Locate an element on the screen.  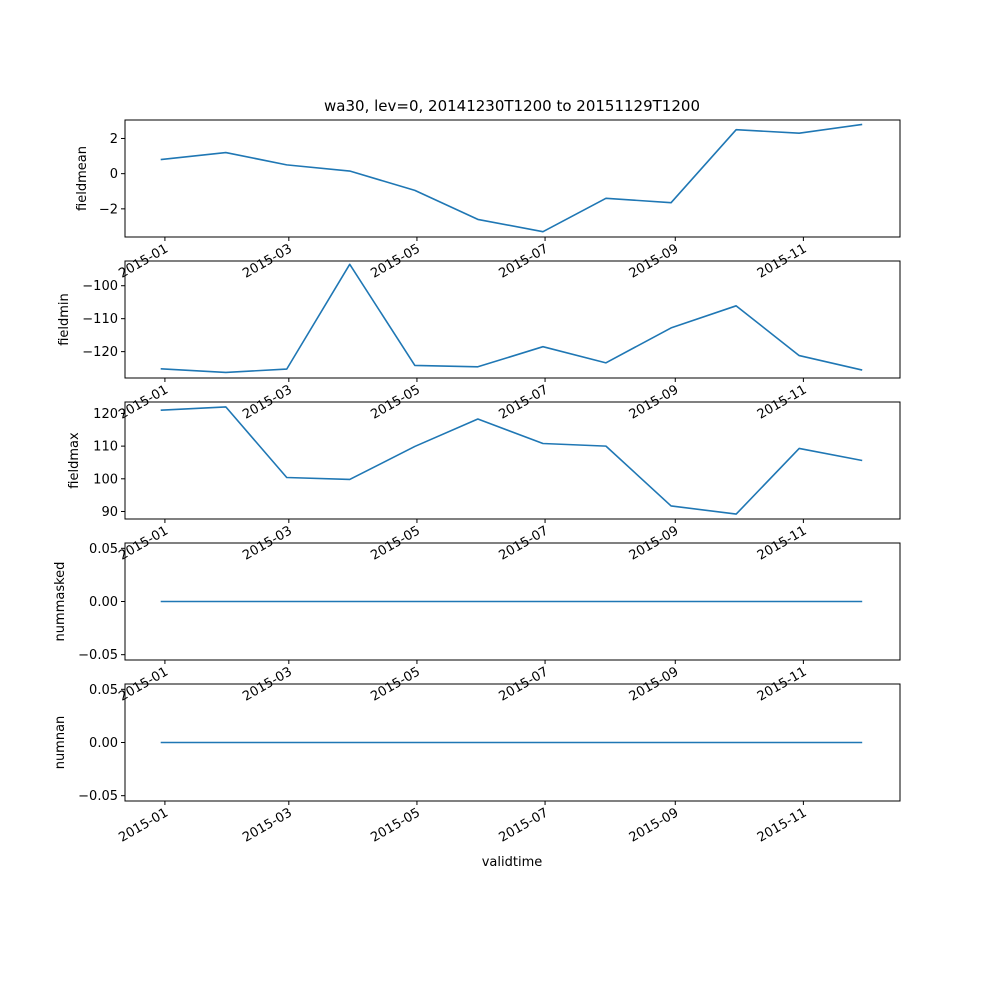
y-tick-label: −110 is located at coordinates (100, 319).